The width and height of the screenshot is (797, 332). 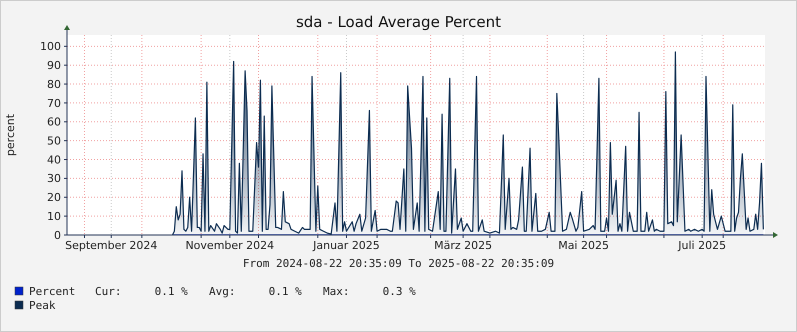 What do you see at coordinates (229, 245) in the screenshot?
I see `x-tick-label: November 2024` at bounding box center [229, 245].